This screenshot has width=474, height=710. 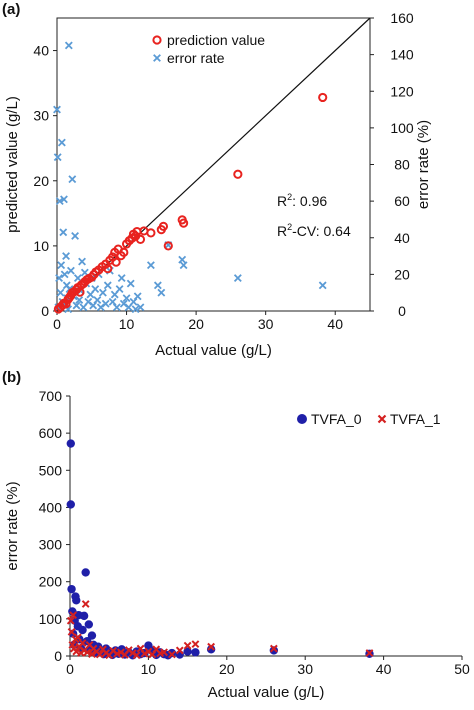 What do you see at coordinates (51, 507) in the screenshot?
I see `y-tick-label-b: 400` at bounding box center [51, 507].